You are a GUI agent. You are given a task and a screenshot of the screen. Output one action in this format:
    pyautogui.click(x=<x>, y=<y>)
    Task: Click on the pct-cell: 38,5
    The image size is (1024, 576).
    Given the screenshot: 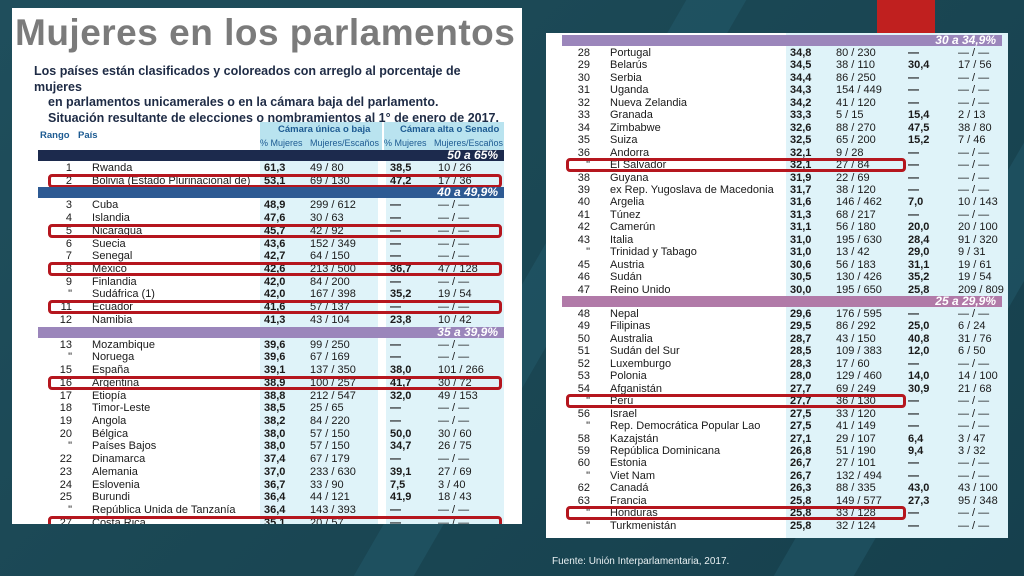 What is the action you would take?
    pyautogui.click(x=275, y=408)
    